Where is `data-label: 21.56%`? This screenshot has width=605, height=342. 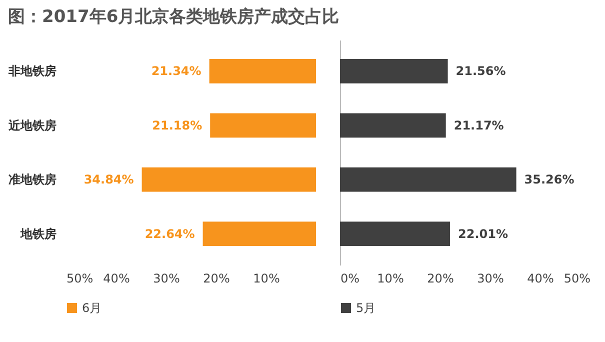
data-label: 21.56% is located at coordinates (481, 71).